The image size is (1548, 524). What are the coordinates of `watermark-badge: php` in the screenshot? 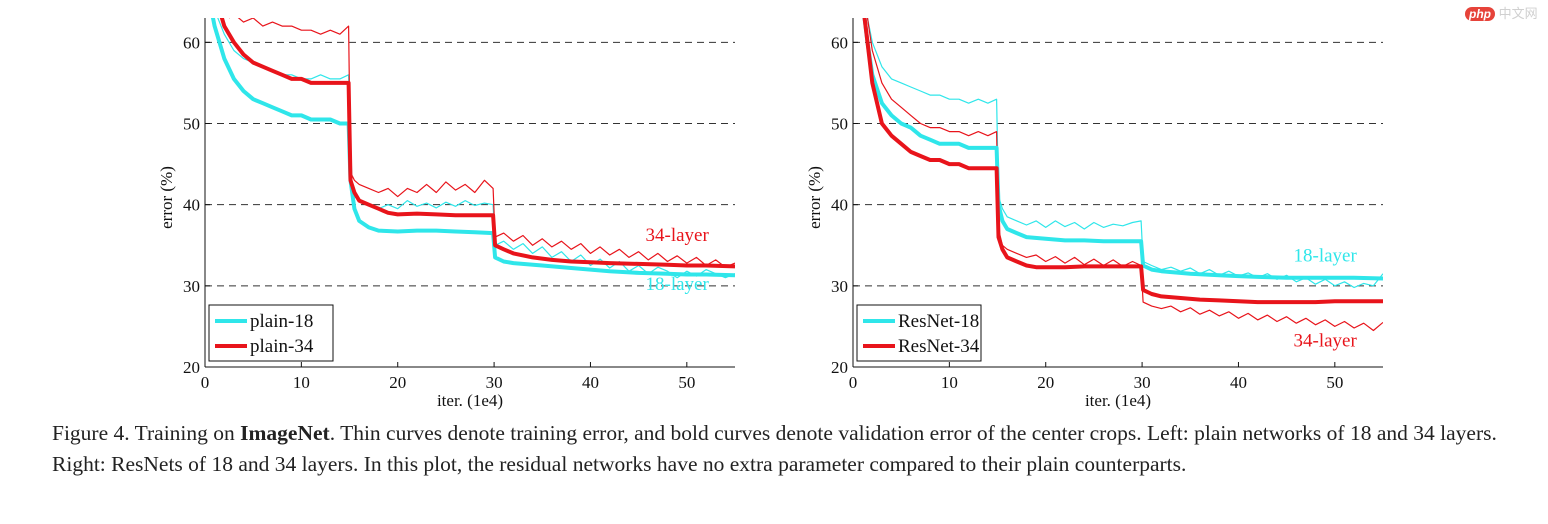 It's located at (1480, 14).